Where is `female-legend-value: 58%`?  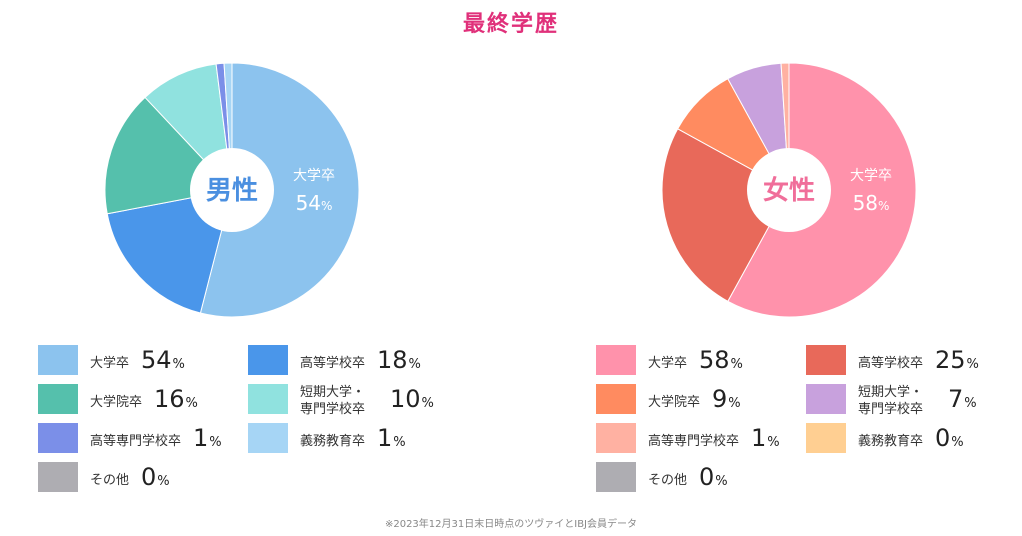
female-legend-value: 58% is located at coordinates (721, 360).